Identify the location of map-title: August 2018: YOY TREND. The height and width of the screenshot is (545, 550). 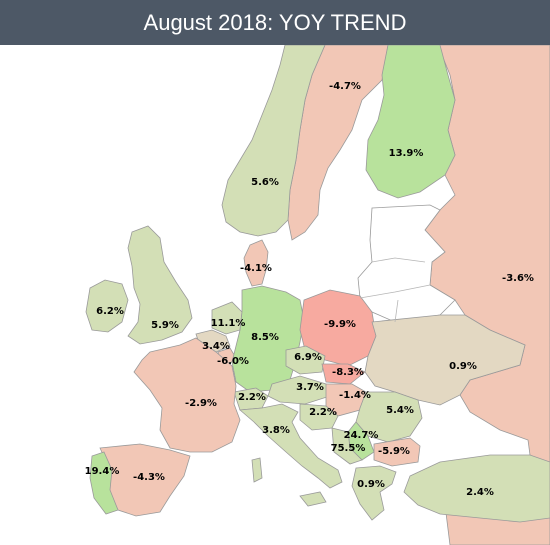
(275, 22).